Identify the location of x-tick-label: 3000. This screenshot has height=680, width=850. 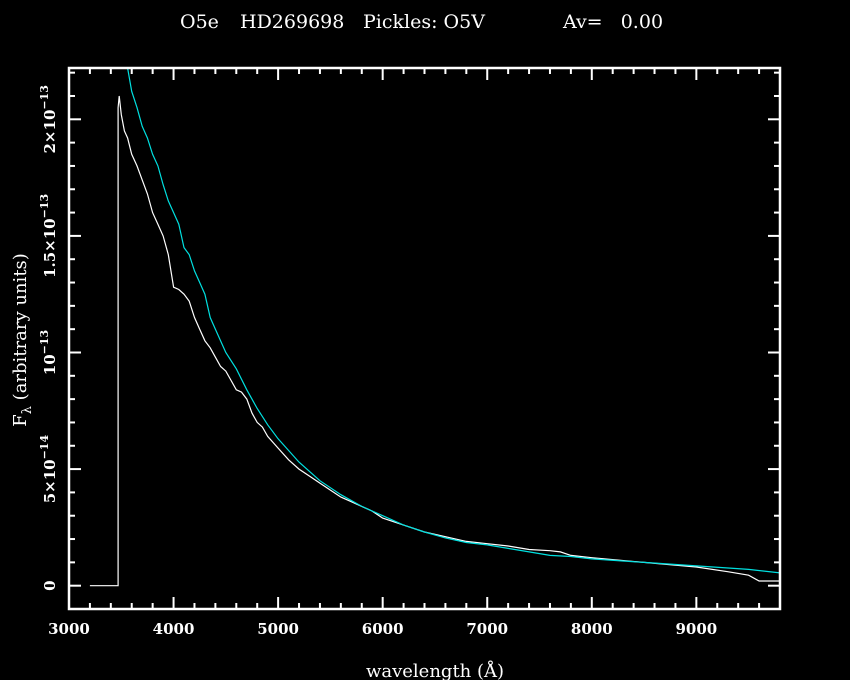
(69, 629).